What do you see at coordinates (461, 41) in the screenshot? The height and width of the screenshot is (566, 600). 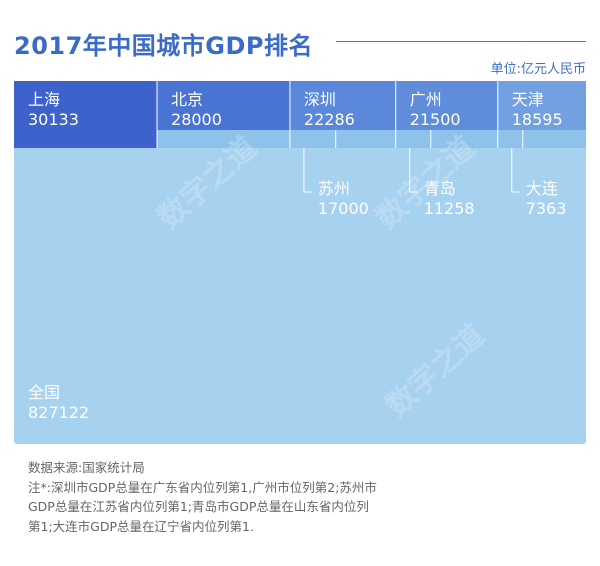 I see `title-rule` at bounding box center [461, 41].